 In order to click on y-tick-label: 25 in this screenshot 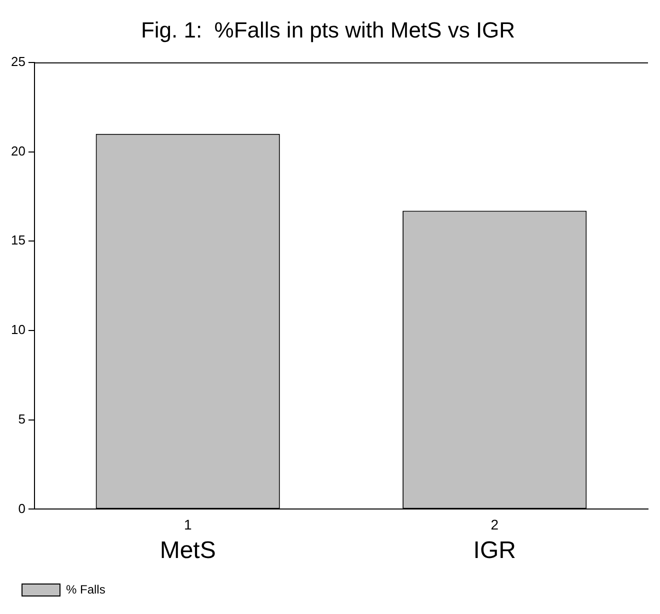, I will do `click(18, 61)`.